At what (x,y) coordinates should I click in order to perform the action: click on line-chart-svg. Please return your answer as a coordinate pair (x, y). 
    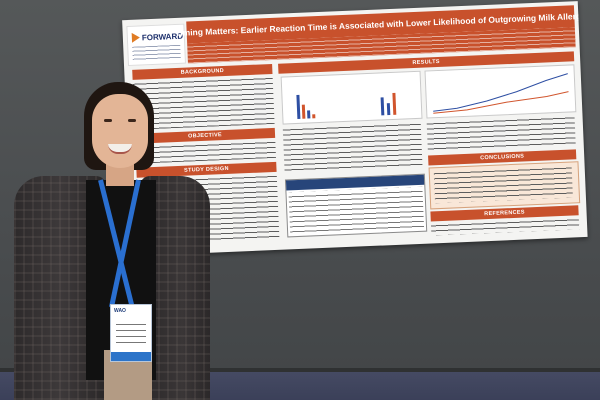
    Looking at the image, I should click on (501, 93).